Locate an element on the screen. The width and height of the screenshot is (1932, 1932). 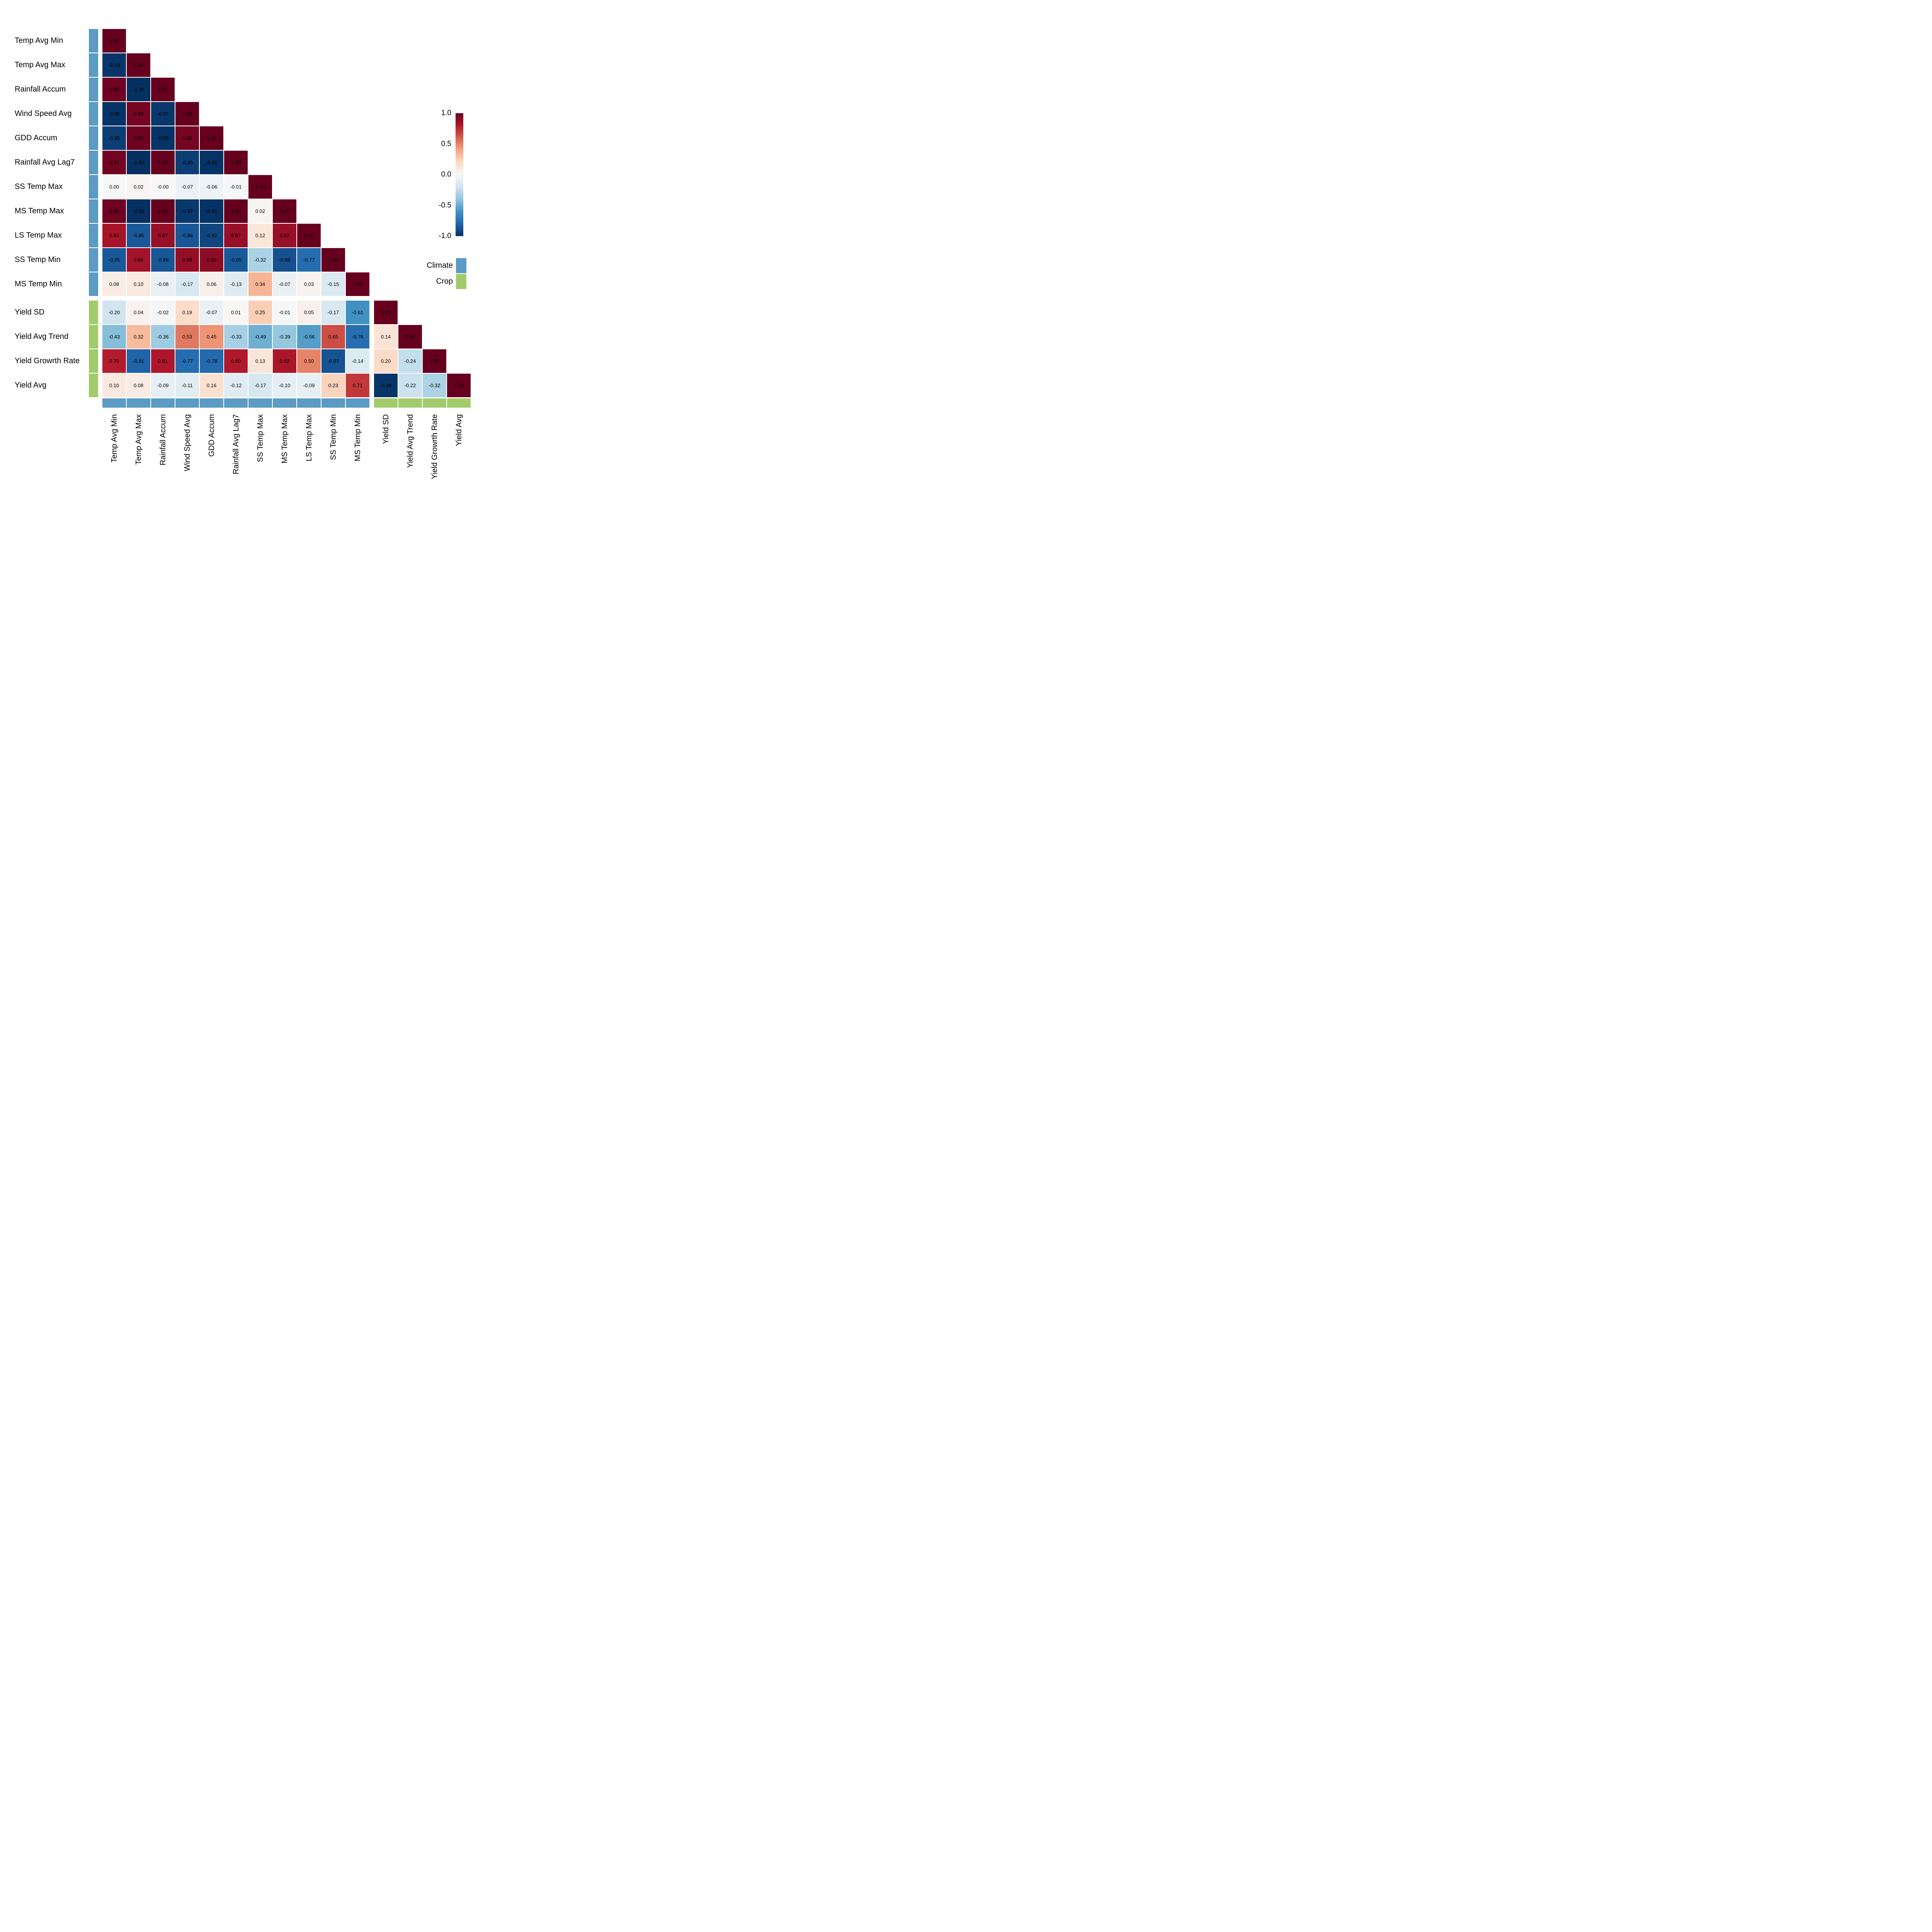
heatmap-cell: 0.45 is located at coordinates (212, 337).